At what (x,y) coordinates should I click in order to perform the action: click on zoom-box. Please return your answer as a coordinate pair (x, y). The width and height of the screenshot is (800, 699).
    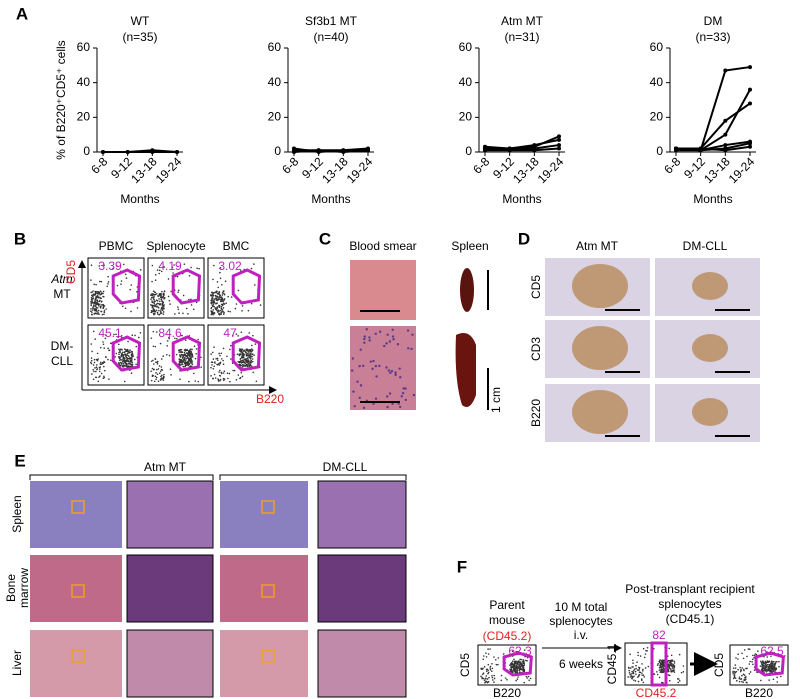
    Looking at the image, I should click on (268, 656).